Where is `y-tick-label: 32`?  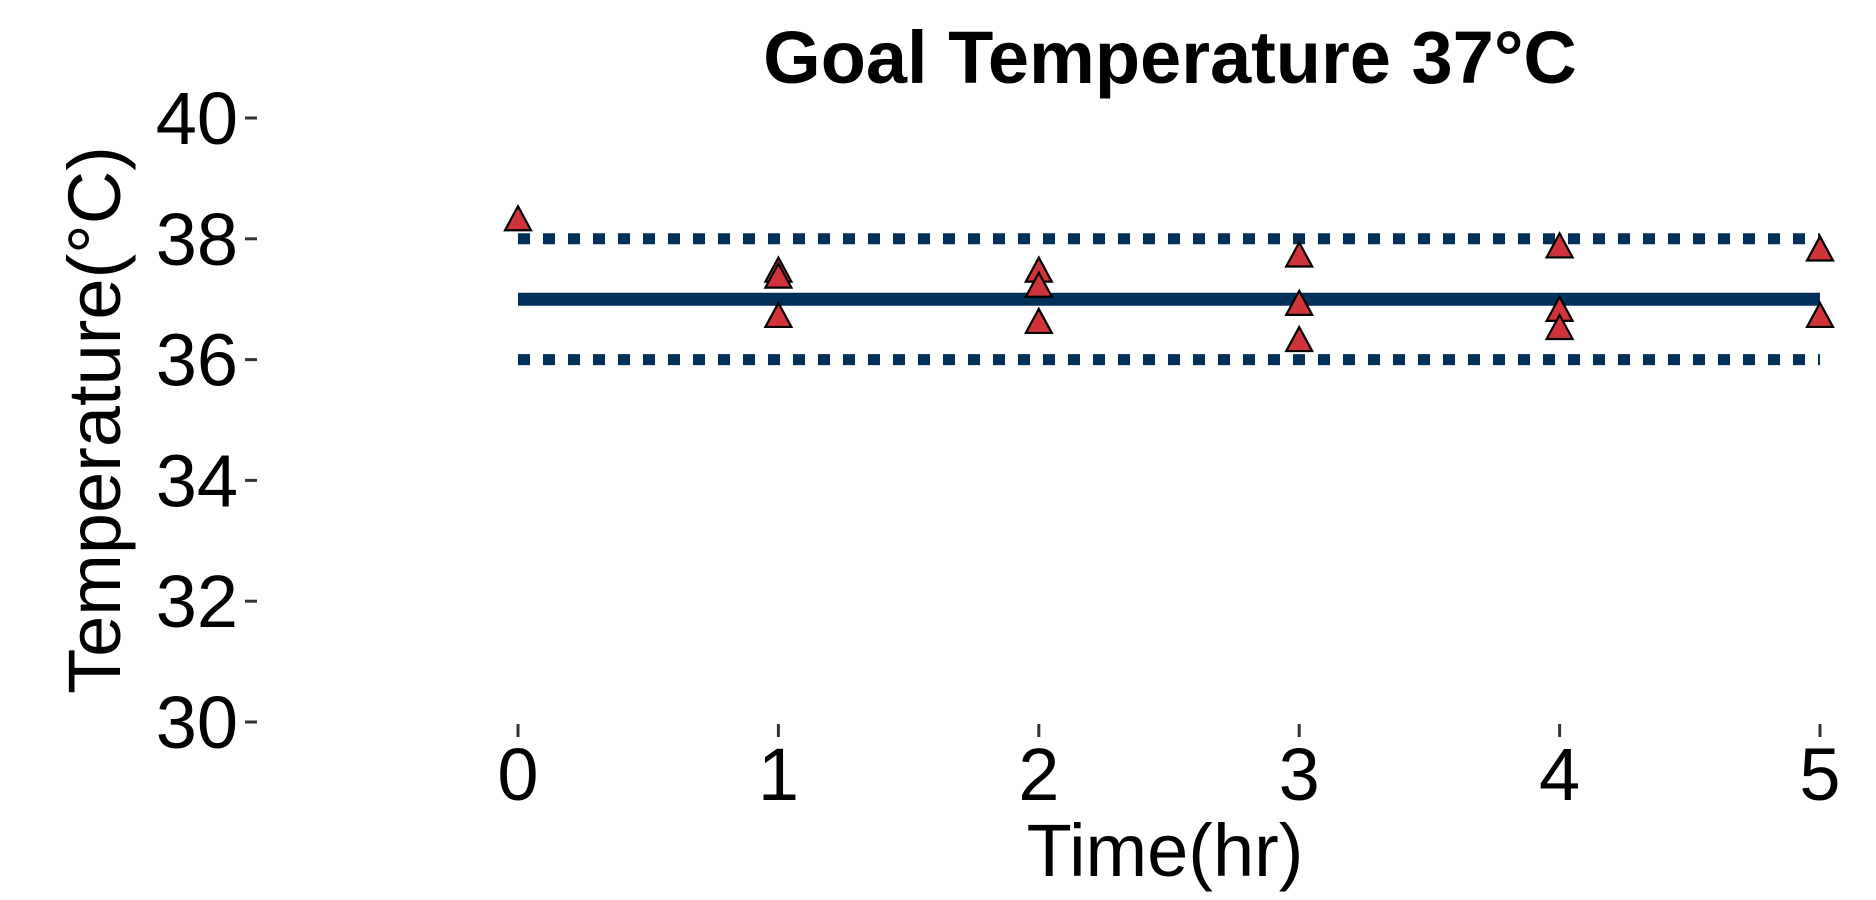
y-tick-label: 32 is located at coordinates (197, 601).